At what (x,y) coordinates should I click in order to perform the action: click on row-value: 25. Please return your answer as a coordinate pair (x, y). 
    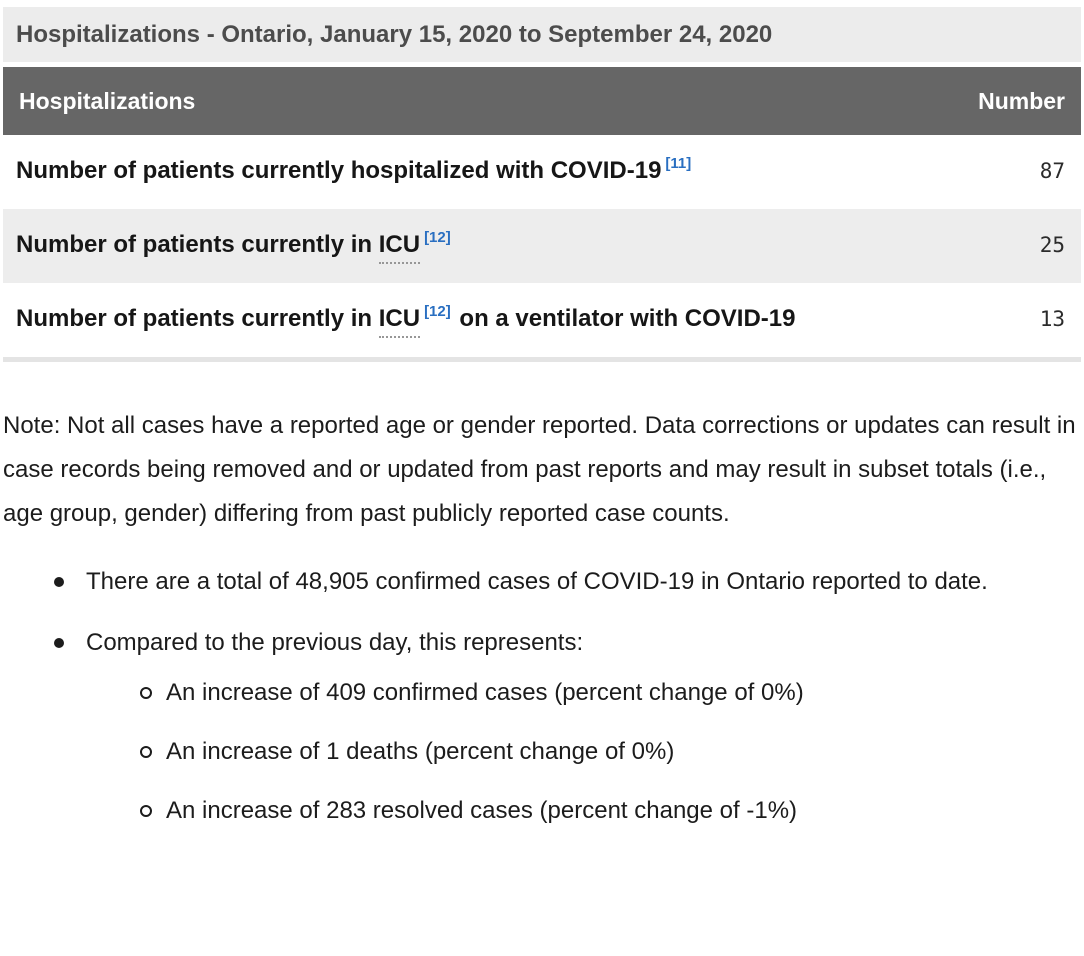
    Looking at the image, I should click on (1052, 245).